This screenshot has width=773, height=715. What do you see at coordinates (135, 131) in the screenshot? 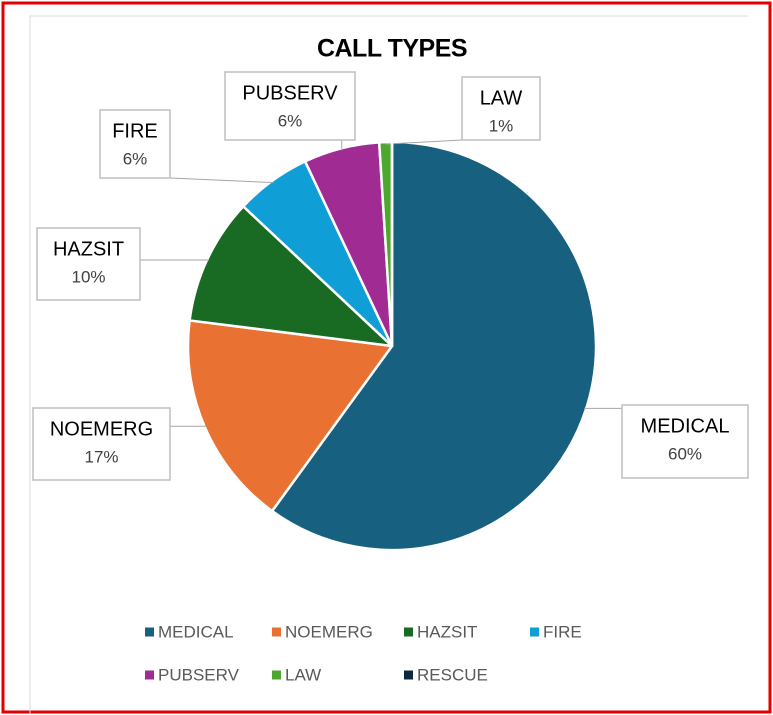
I see `data-label-name: FIRE` at bounding box center [135, 131].